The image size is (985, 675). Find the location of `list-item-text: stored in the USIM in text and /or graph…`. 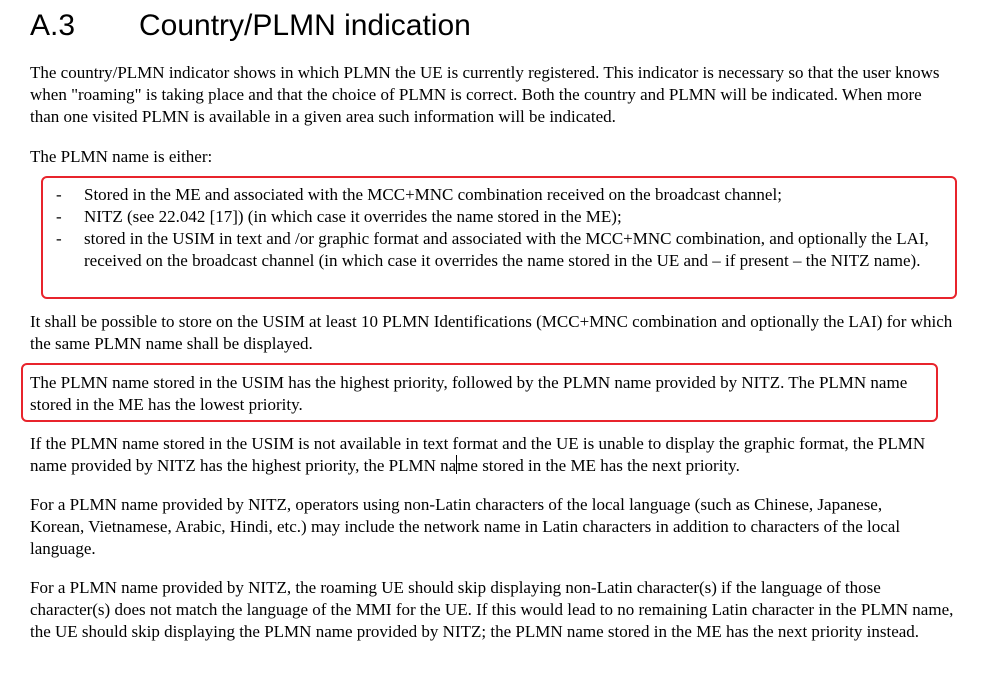

list-item-text: stored in the USIM in text and /or graph… is located at coordinates (506, 249).